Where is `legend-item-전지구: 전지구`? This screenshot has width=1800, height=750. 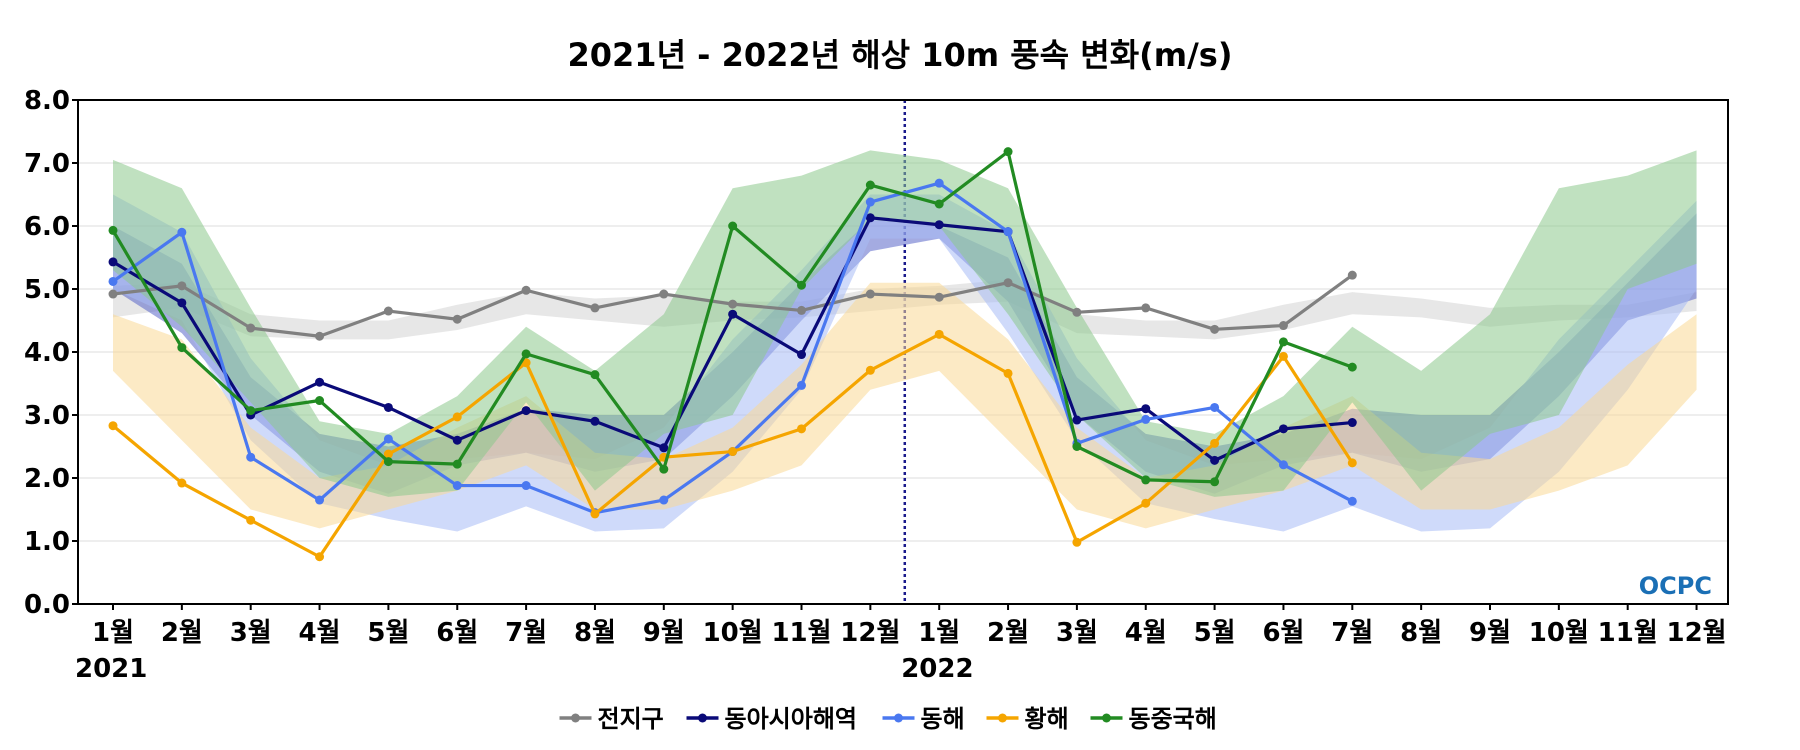 legend-item-전지구: 전지구 is located at coordinates (611, 719).